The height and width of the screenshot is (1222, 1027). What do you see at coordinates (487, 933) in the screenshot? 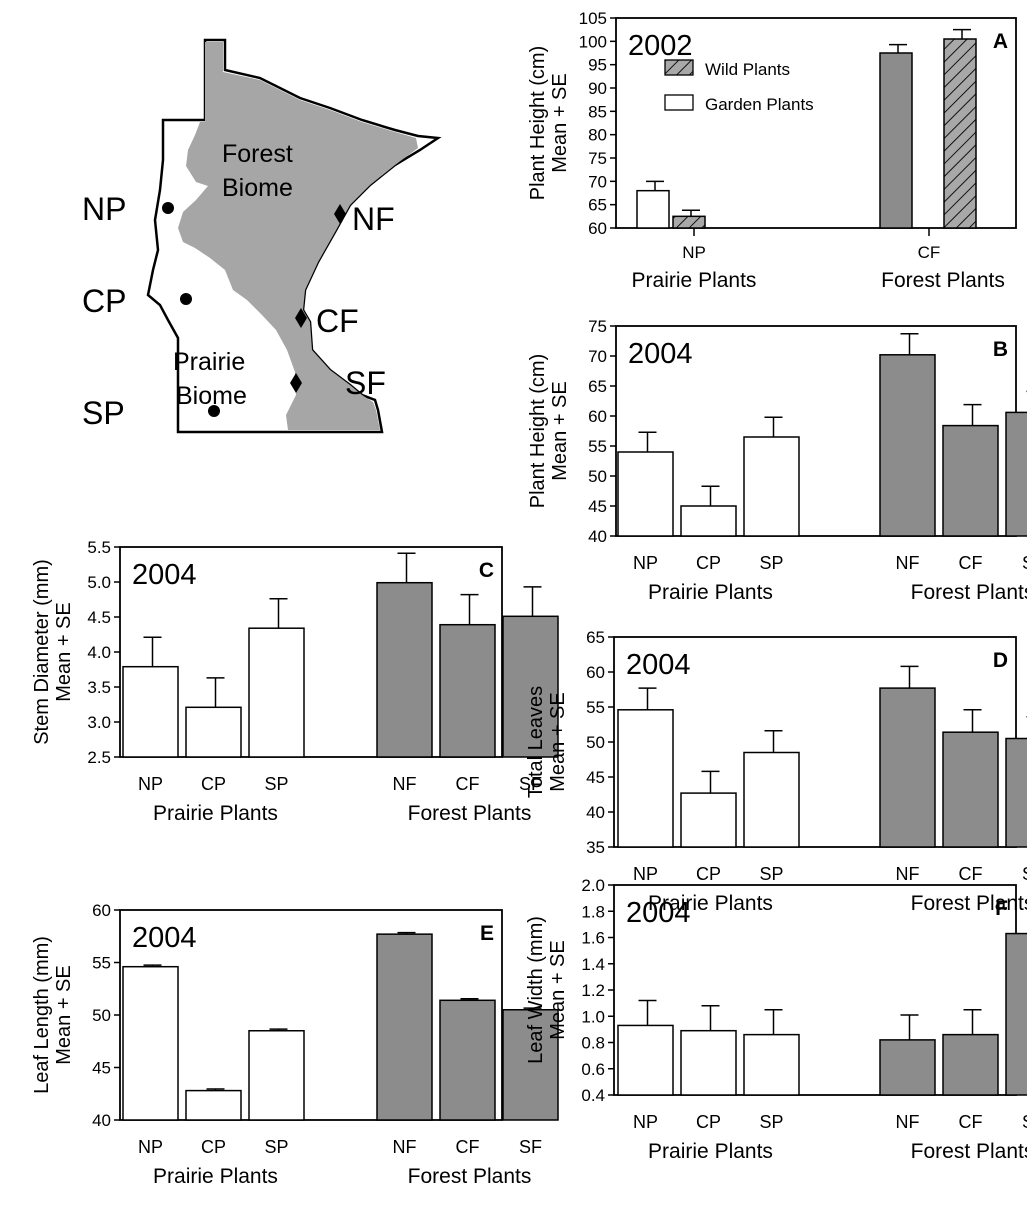
I see `panel-letter: E` at bounding box center [487, 933].